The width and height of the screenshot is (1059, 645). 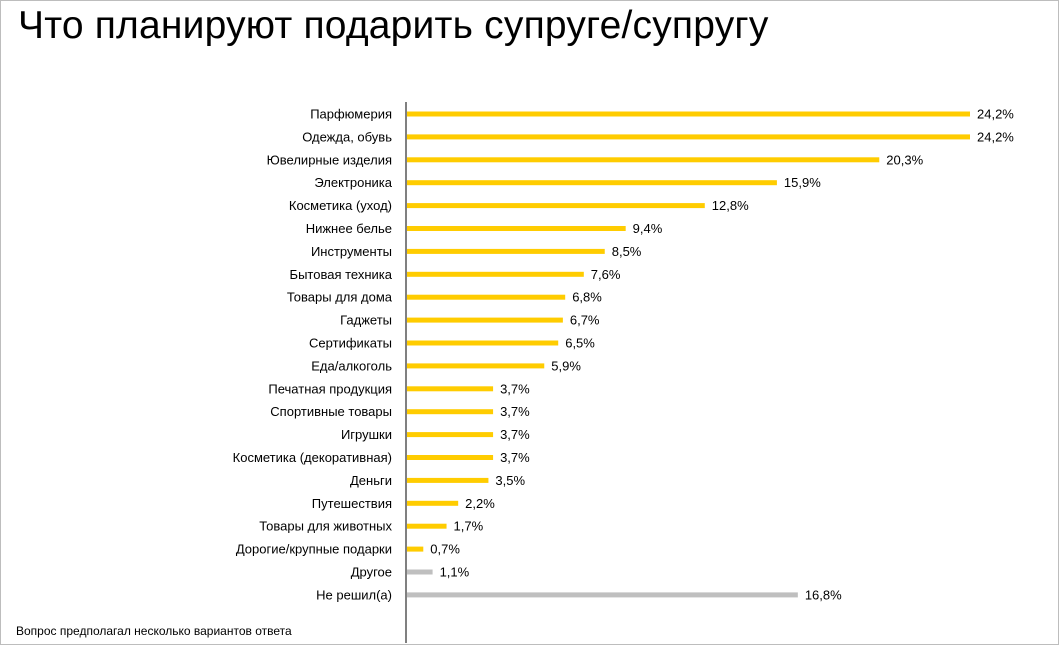 I want to click on value-label: 16,8%, so click(x=823, y=594).